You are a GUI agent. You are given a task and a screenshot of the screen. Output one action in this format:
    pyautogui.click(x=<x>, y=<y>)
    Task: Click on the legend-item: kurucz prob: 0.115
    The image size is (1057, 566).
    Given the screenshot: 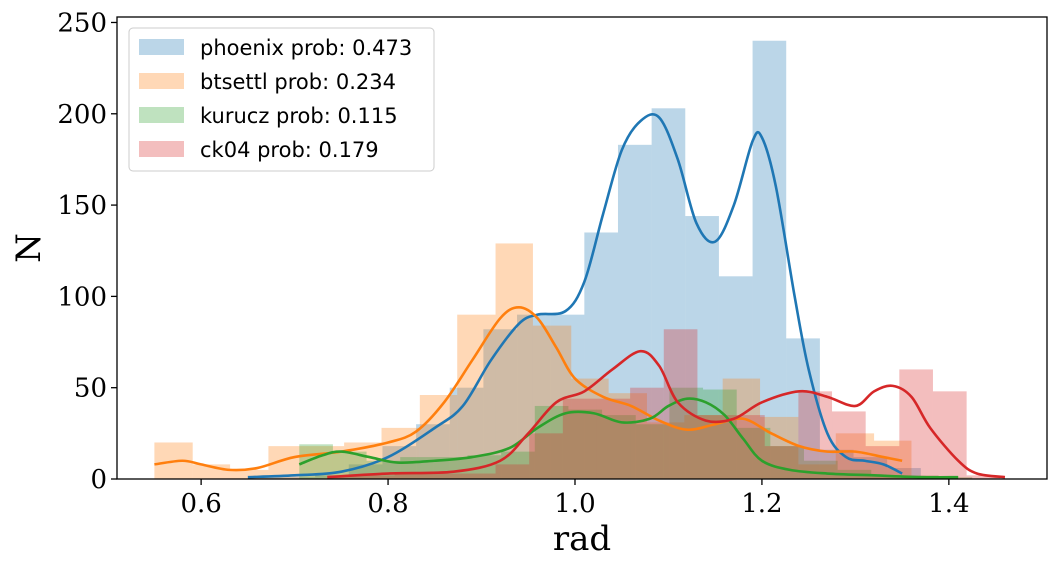 What is the action you would take?
    pyautogui.click(x=268, y=116)
    